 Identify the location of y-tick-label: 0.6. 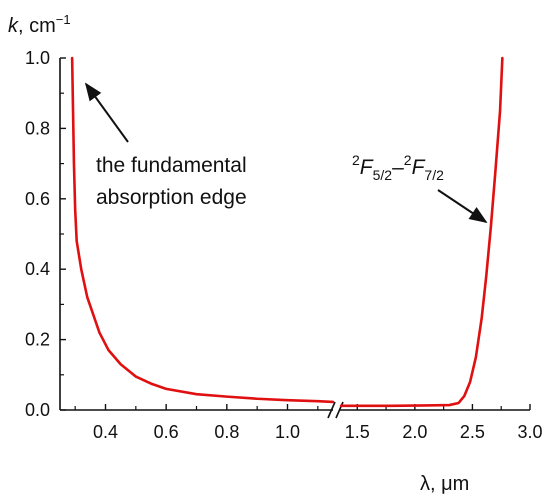
(37, 199).